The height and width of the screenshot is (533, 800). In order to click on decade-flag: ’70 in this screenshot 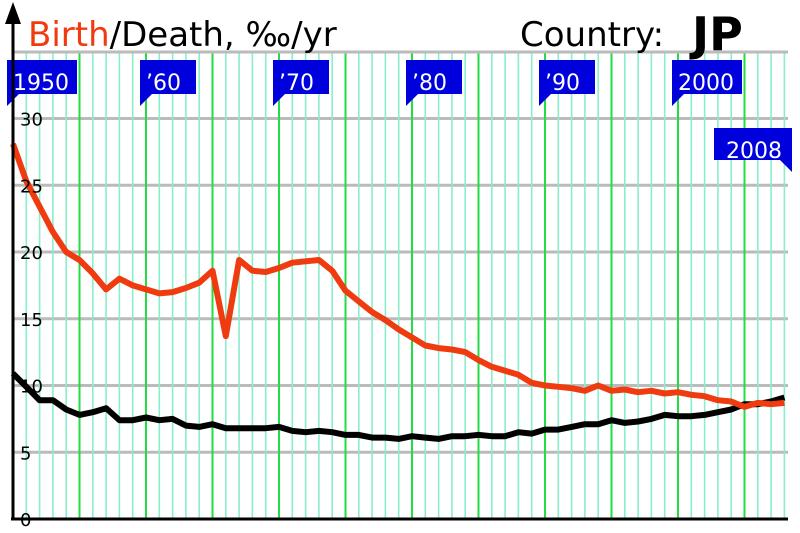, I will do `click(301, 83)`.